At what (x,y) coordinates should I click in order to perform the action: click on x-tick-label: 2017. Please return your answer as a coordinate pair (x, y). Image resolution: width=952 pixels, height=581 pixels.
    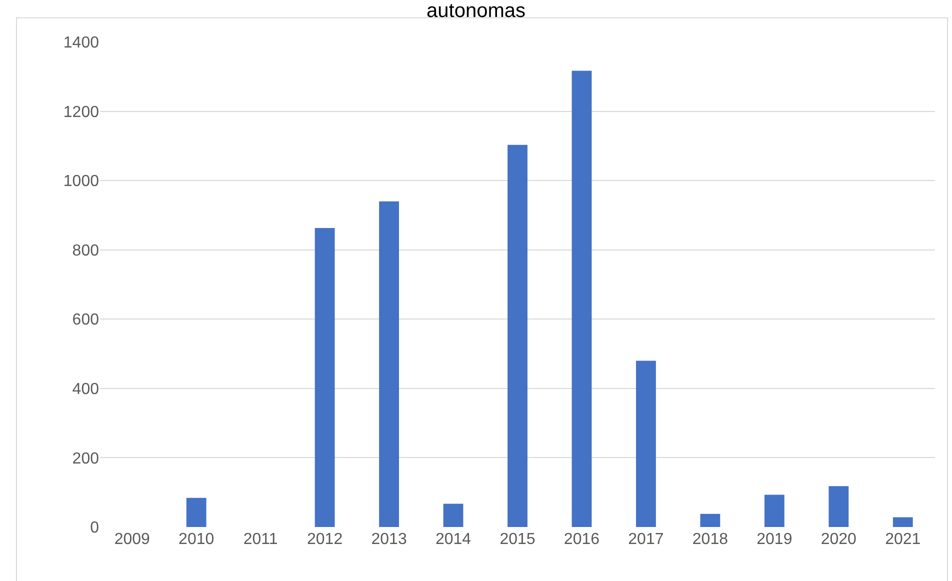
    Looking at the image, I should click on (646, 539).